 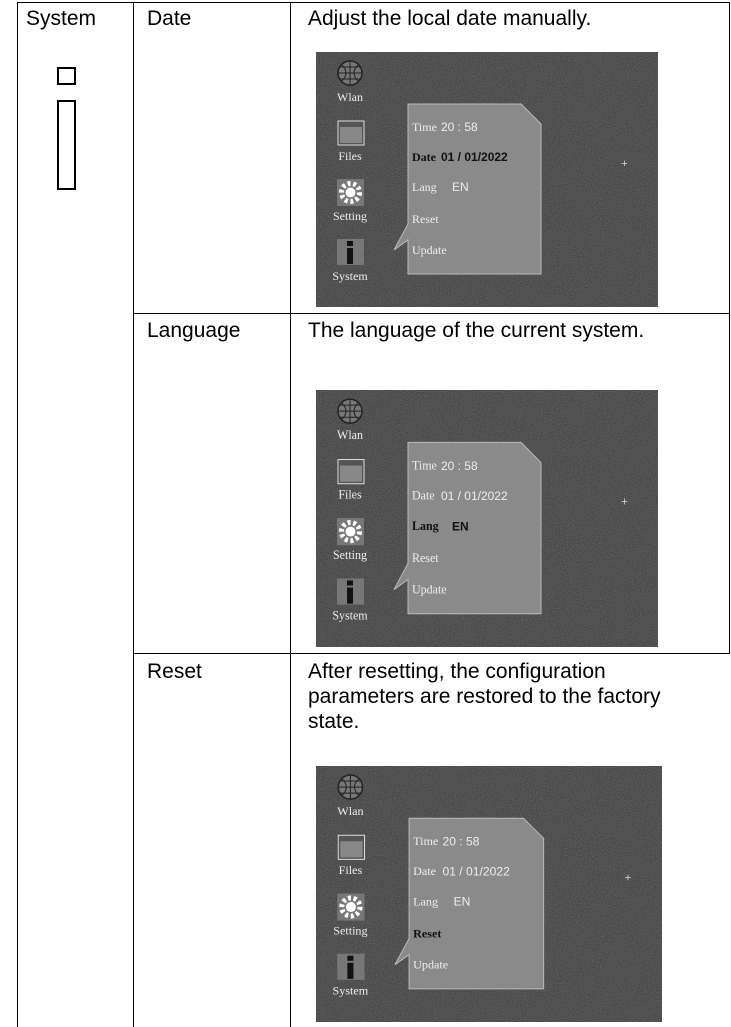 What do you see at coordinates (61, 18) in the screenshot?
I see `category: System` at bounding box center [61, 18].